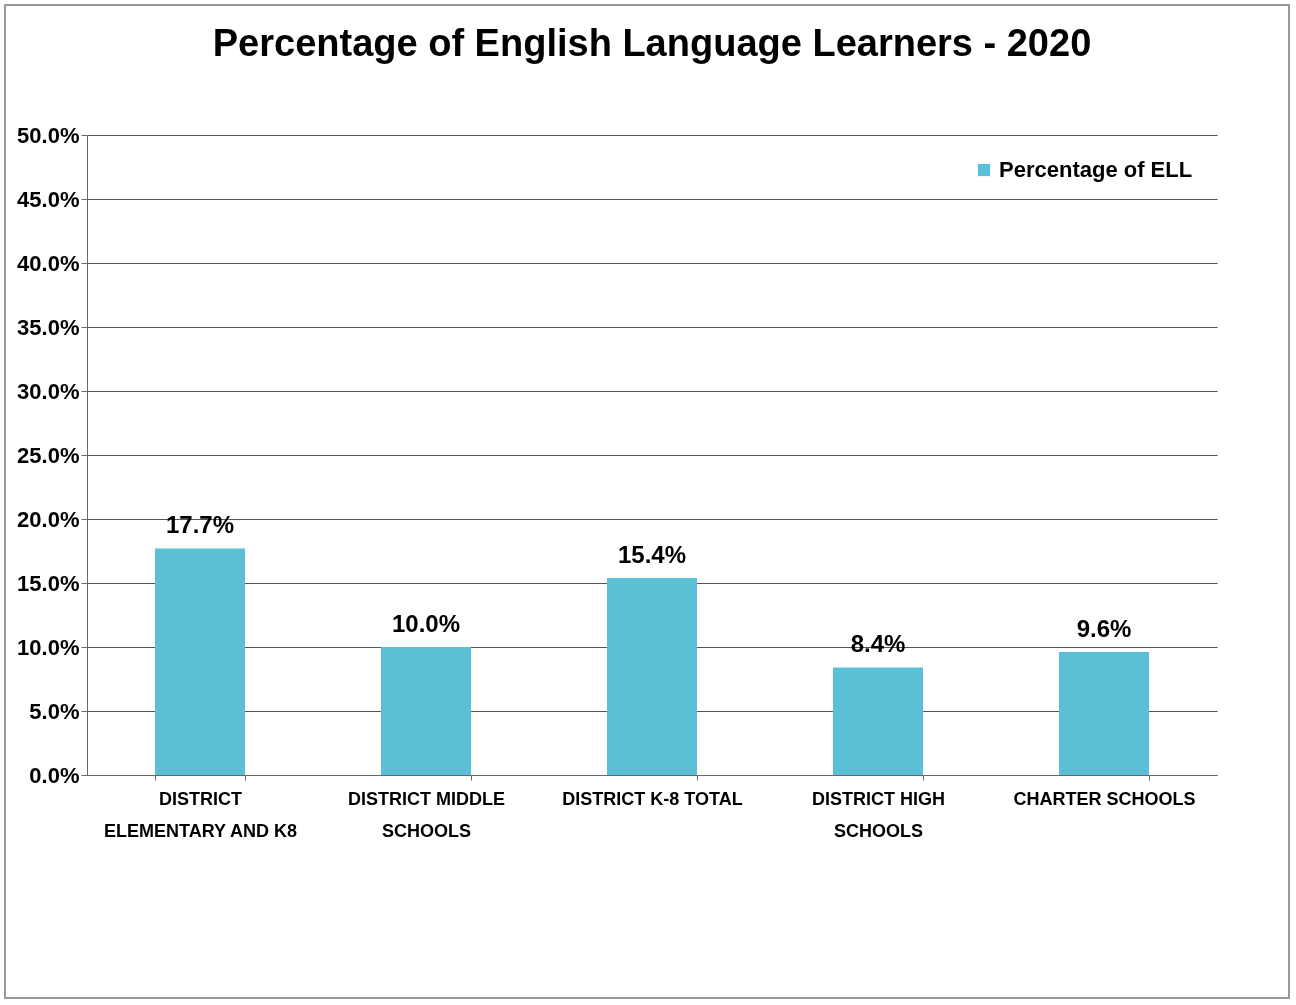 This screenshot has width=1296, height=1005. Describe the element at coordinates (1104, 798) in the screenshot. I see `x-tick-label: CHARTER SCHOOLS` at that location.